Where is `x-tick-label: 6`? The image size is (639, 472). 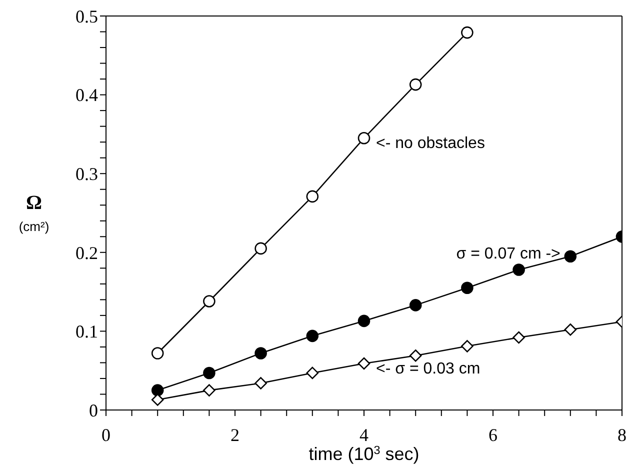
x-tick-label: 6 is located at coordinates (493, 434).